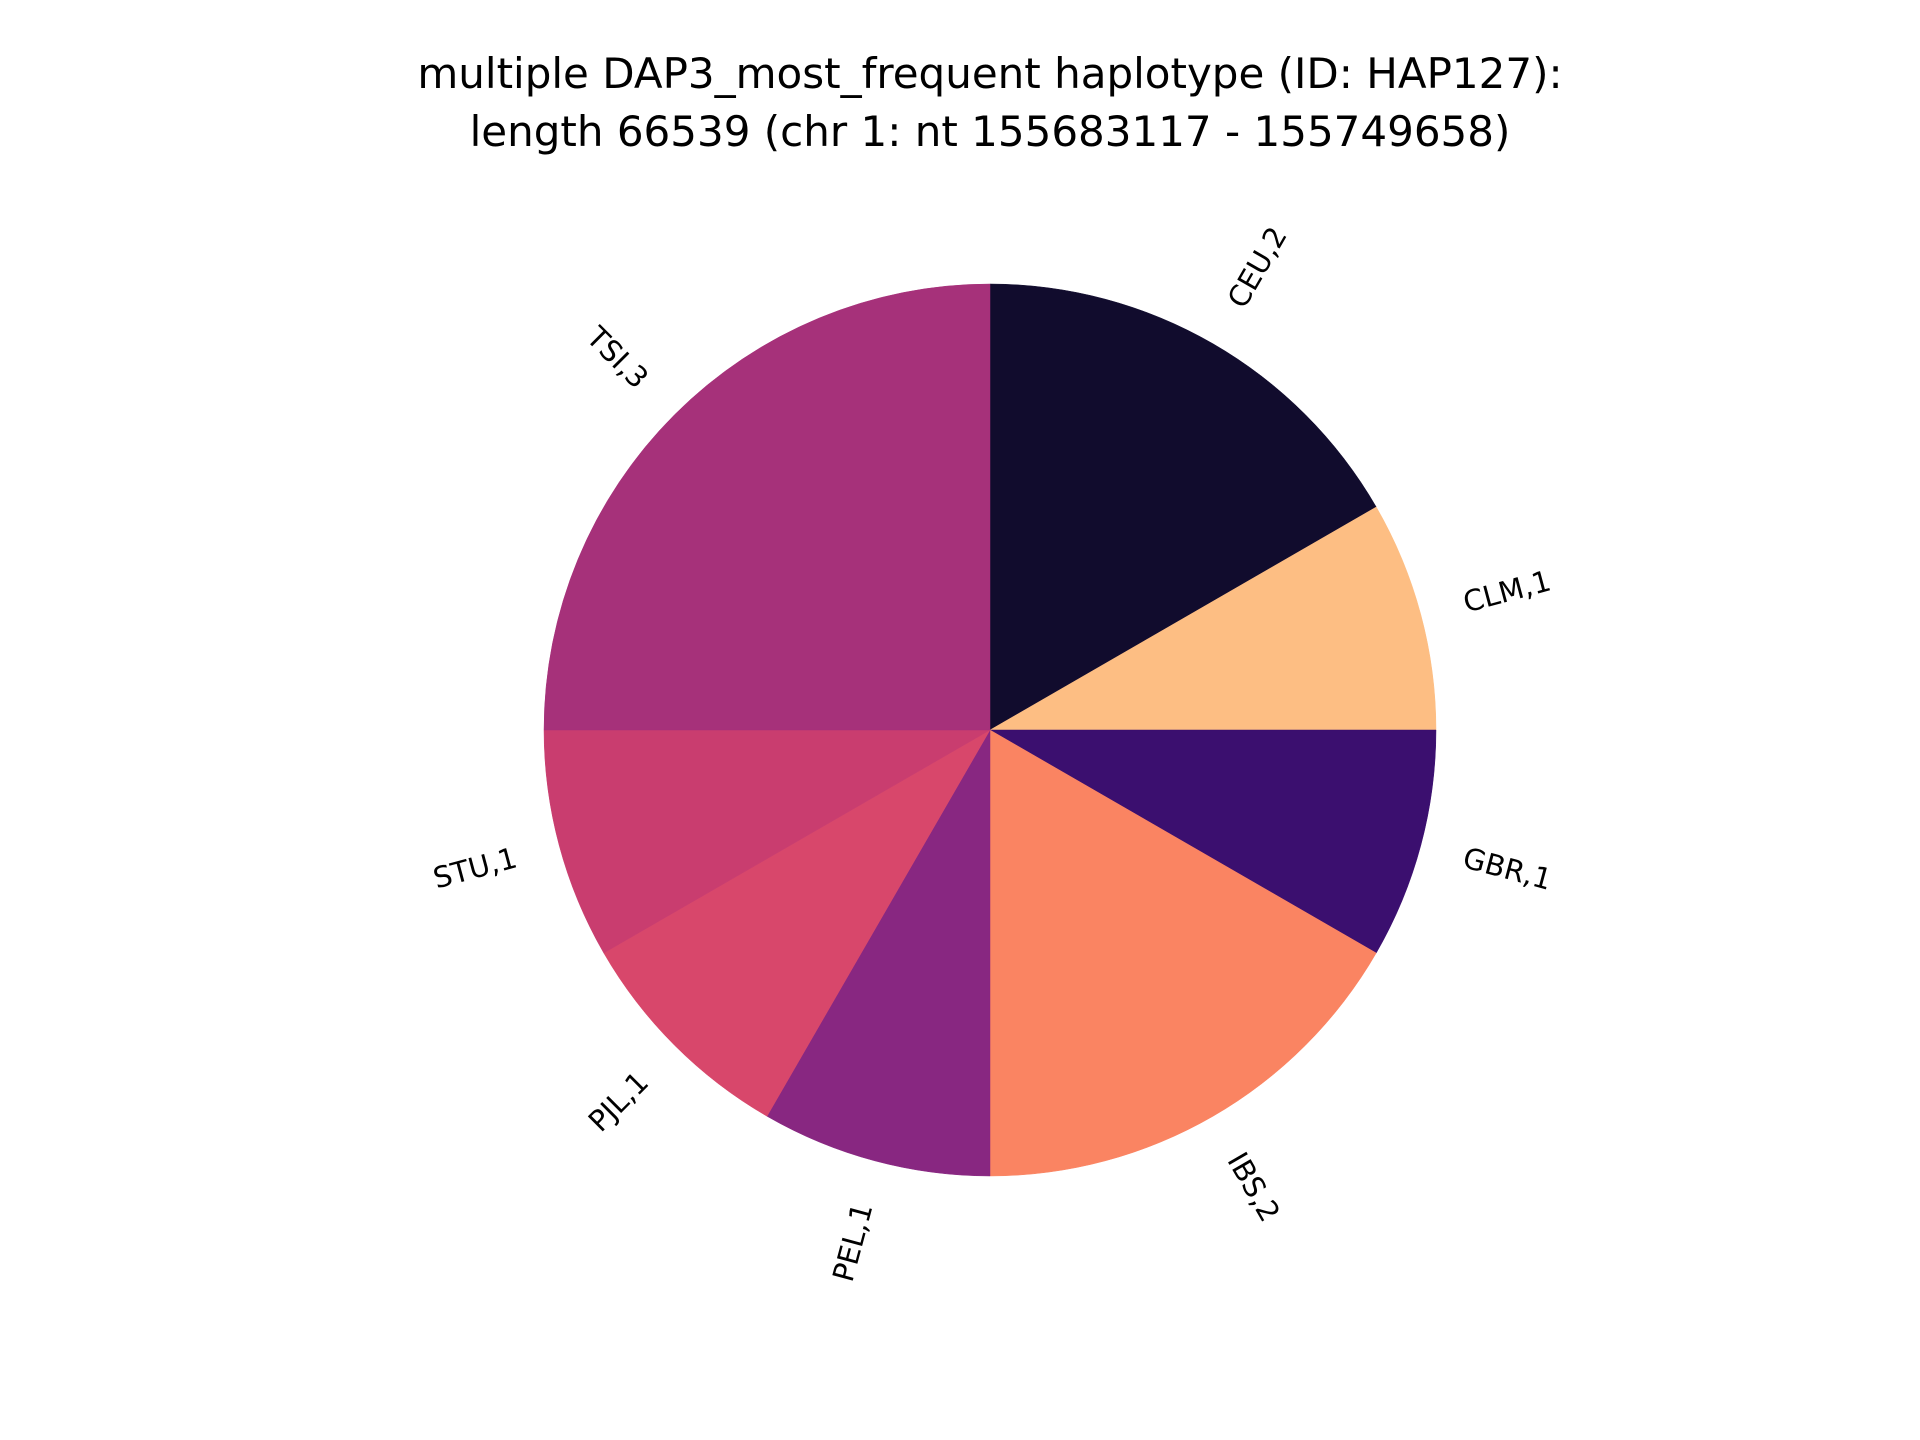 Image resolution: width=1920 pixels, height=1440 pixels. I want to click on pie-label-tsi: TSI,3, so click(617, 357).